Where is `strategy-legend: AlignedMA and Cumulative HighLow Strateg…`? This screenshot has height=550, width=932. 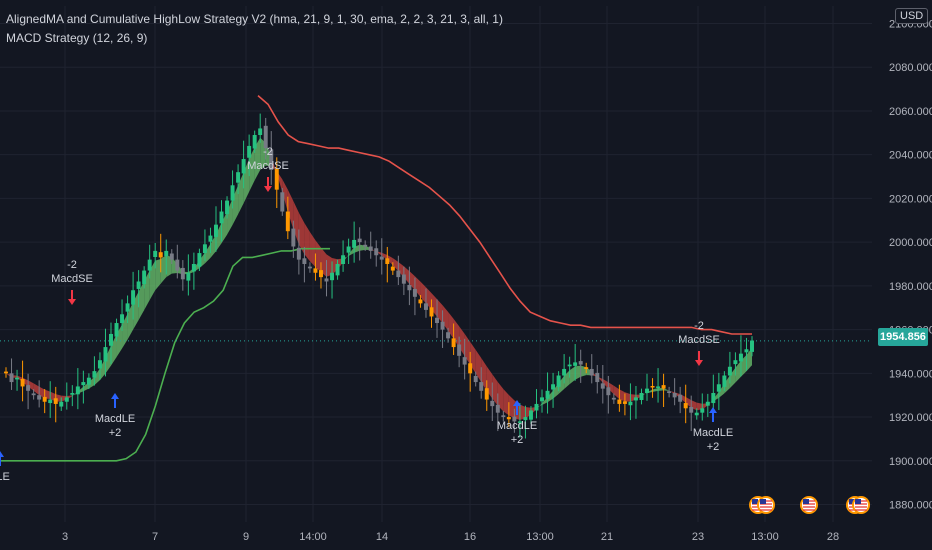 strategy-legend: AlignedMA and Cumulative HighLow Strateg… is located at coordinates (254, 19).